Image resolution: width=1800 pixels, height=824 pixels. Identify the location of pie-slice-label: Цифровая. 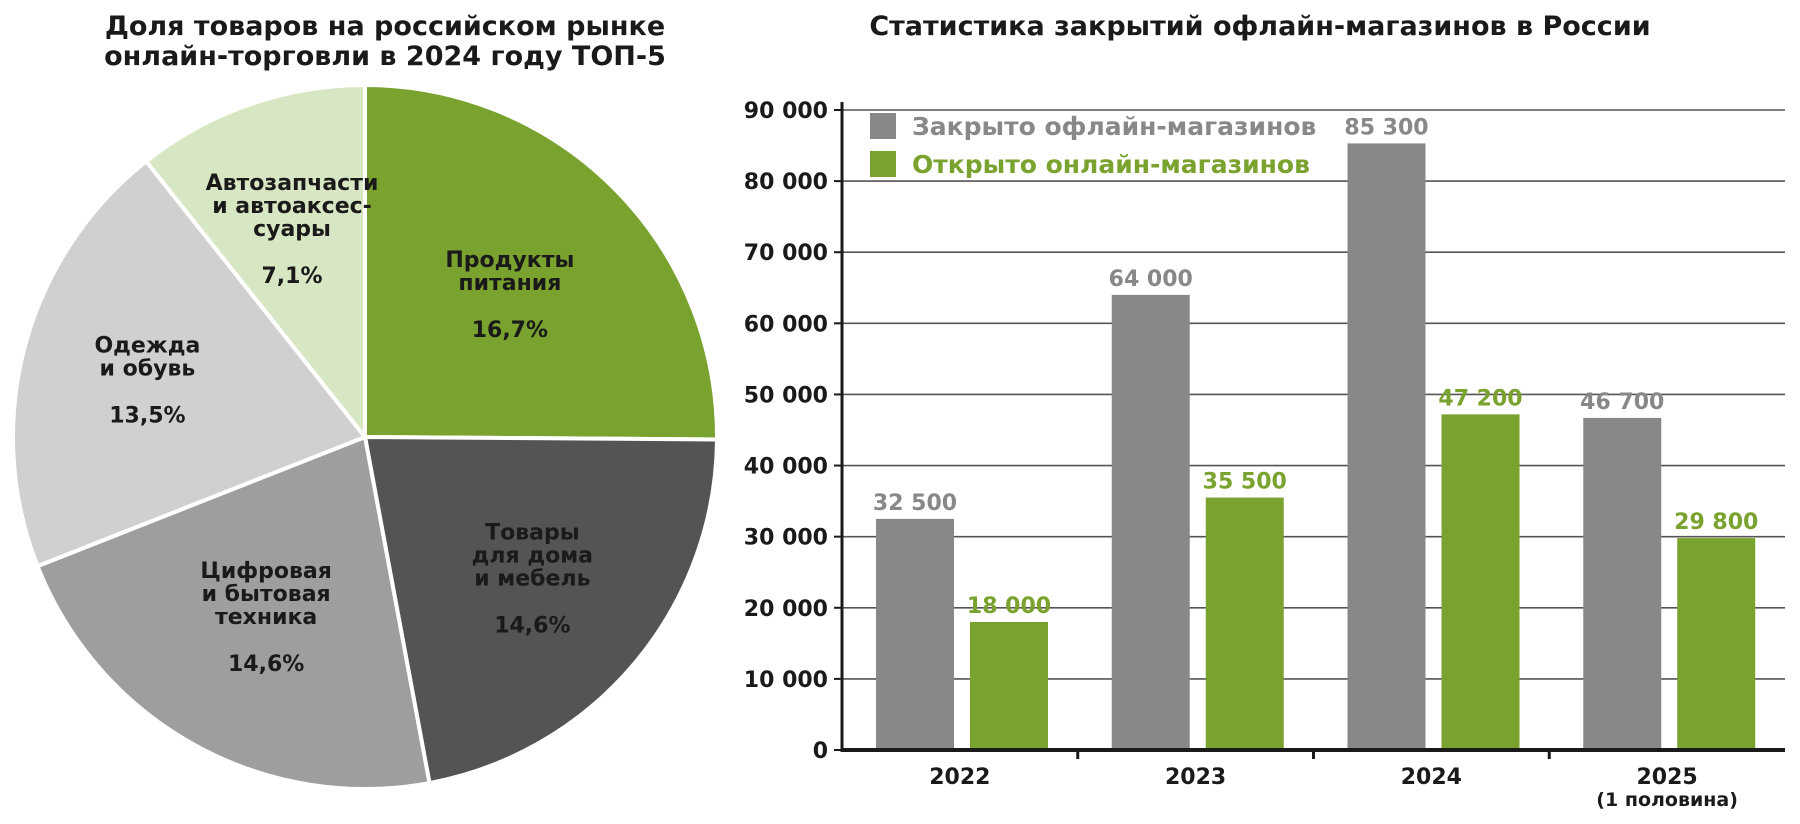
(265, 571).